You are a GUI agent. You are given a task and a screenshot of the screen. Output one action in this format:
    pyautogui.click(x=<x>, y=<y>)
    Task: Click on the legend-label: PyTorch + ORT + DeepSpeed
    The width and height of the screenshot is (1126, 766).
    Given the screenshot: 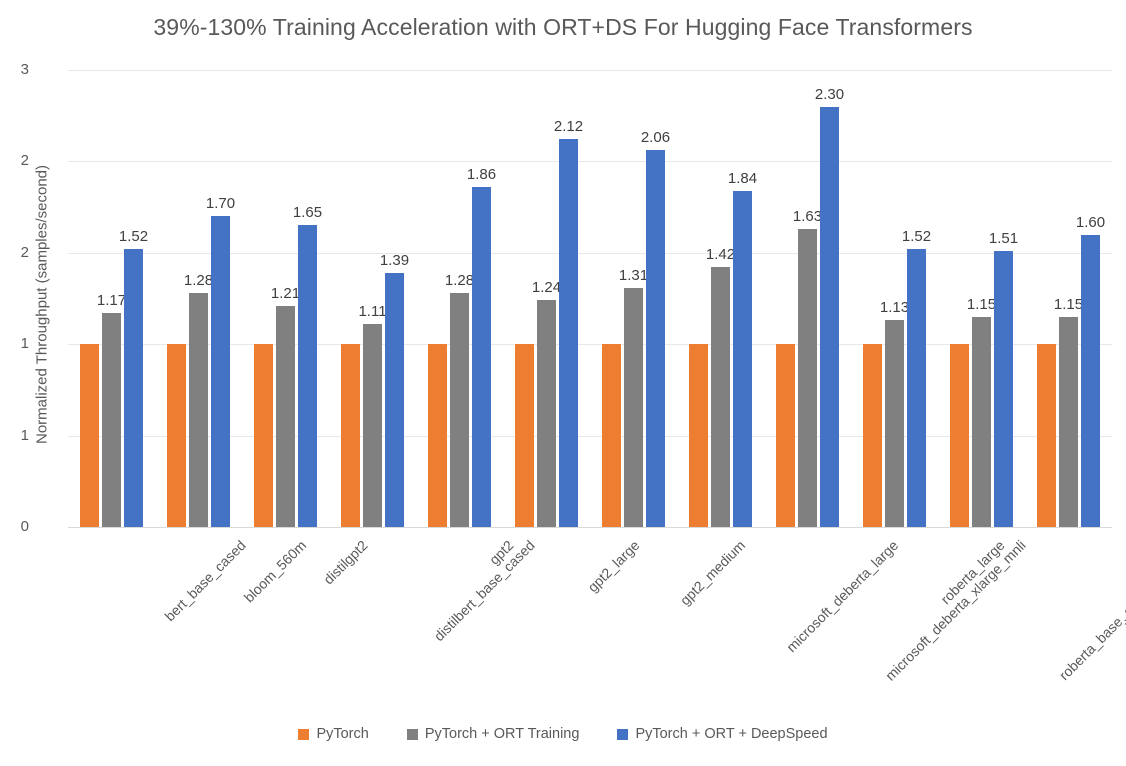 What is the action you would take?
    pyautogui.click(x=731, y=734)
    